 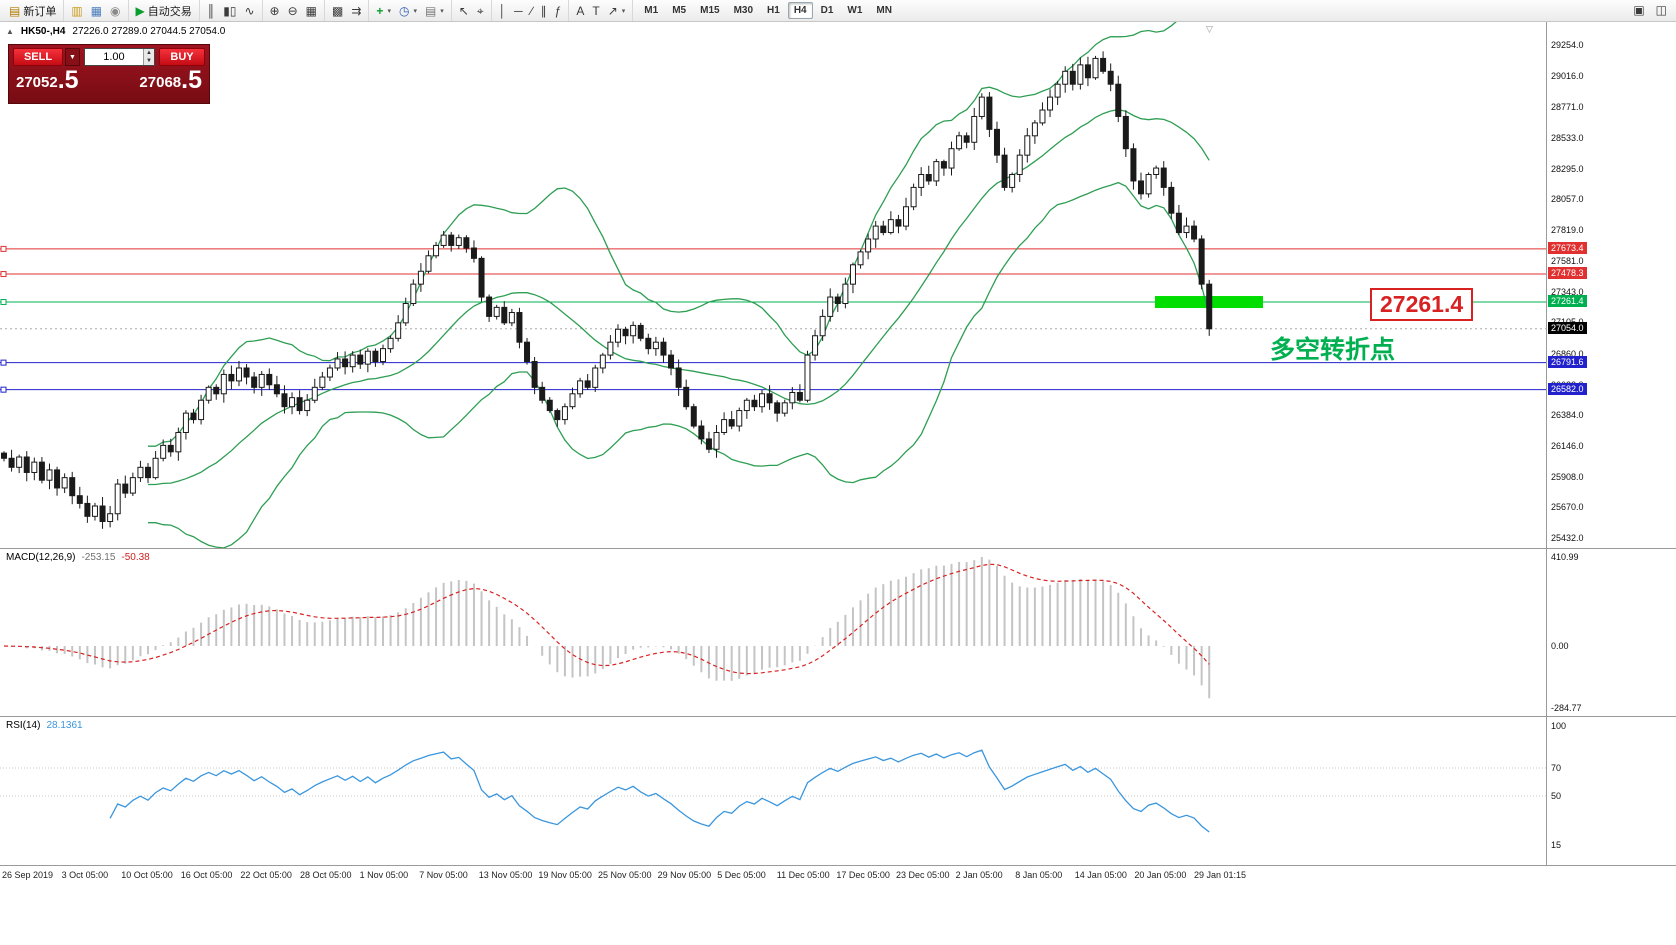 I want to click on new-order-icon: ▤, so click(x=15, y=10).